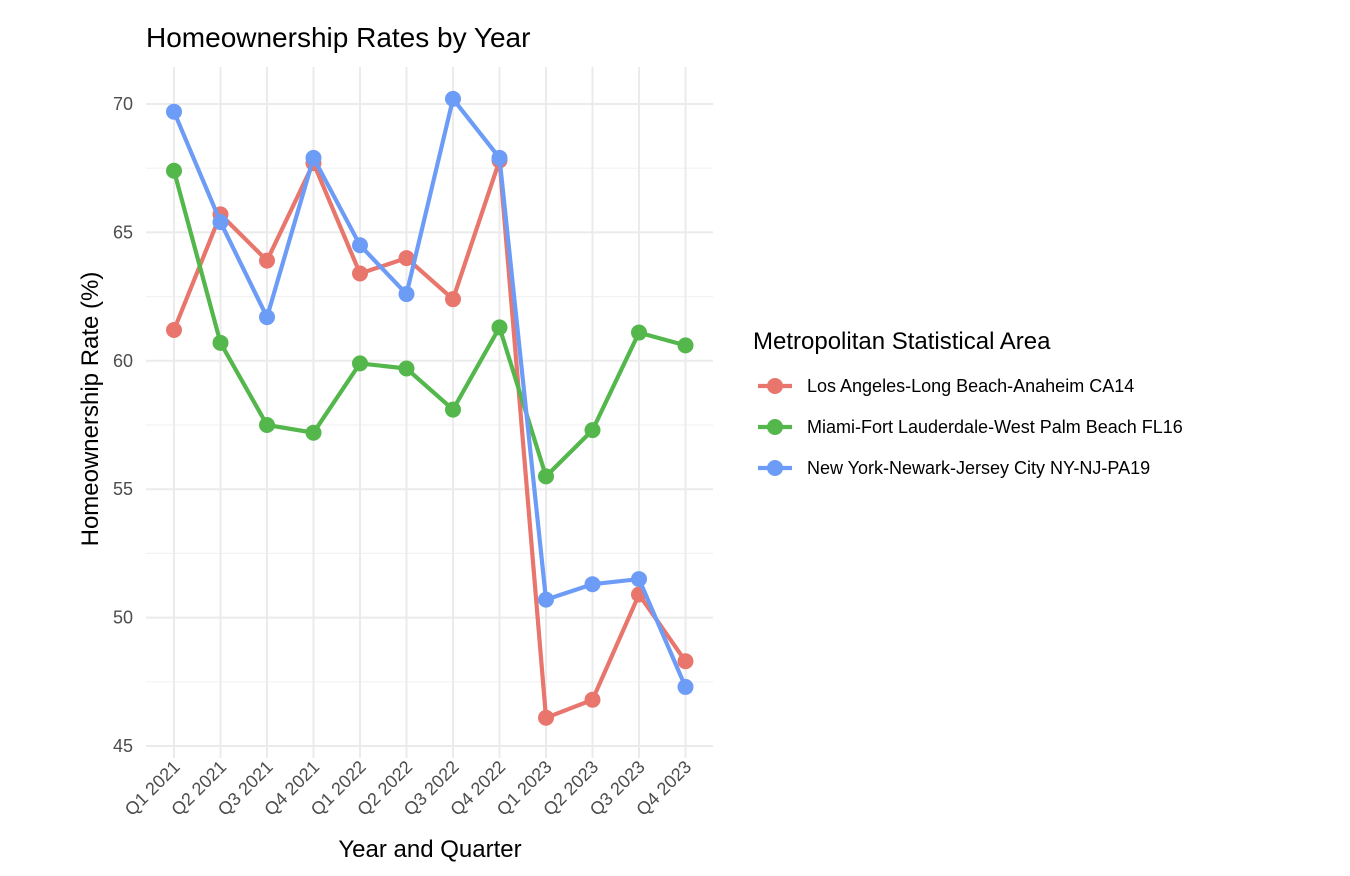 This screenshot has width=1350, height=876. What do you see at coordinates (123, 489) in the screenshot?
I see `y-tick-label: 55` at bounding box center [123, 489].